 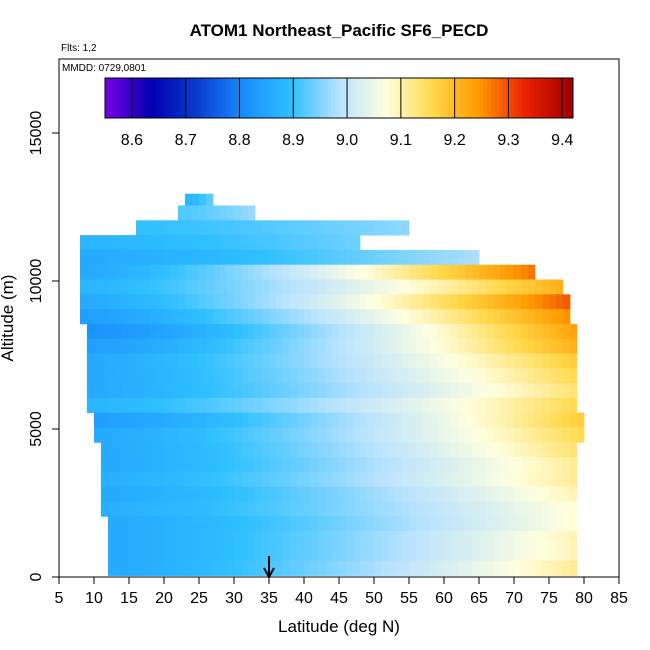 I want to click on x-tick-label: 15, so click(x=129, y=598).